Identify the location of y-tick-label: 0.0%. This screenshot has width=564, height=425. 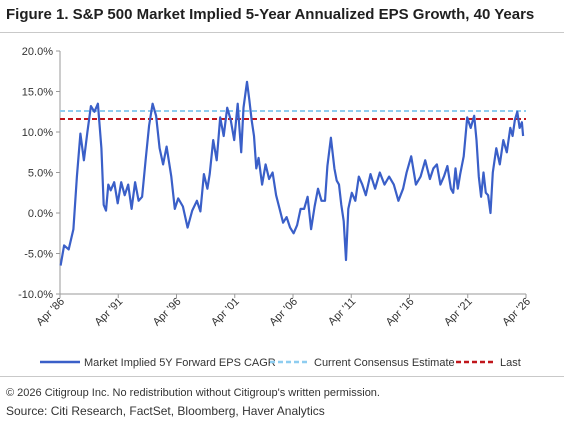
(40, 214).